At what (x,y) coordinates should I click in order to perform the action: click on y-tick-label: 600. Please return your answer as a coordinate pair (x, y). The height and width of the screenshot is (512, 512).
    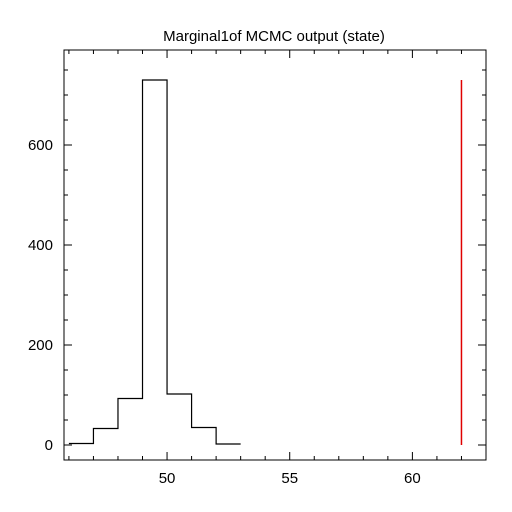
    Looking at the image, I should click on (40, 145).